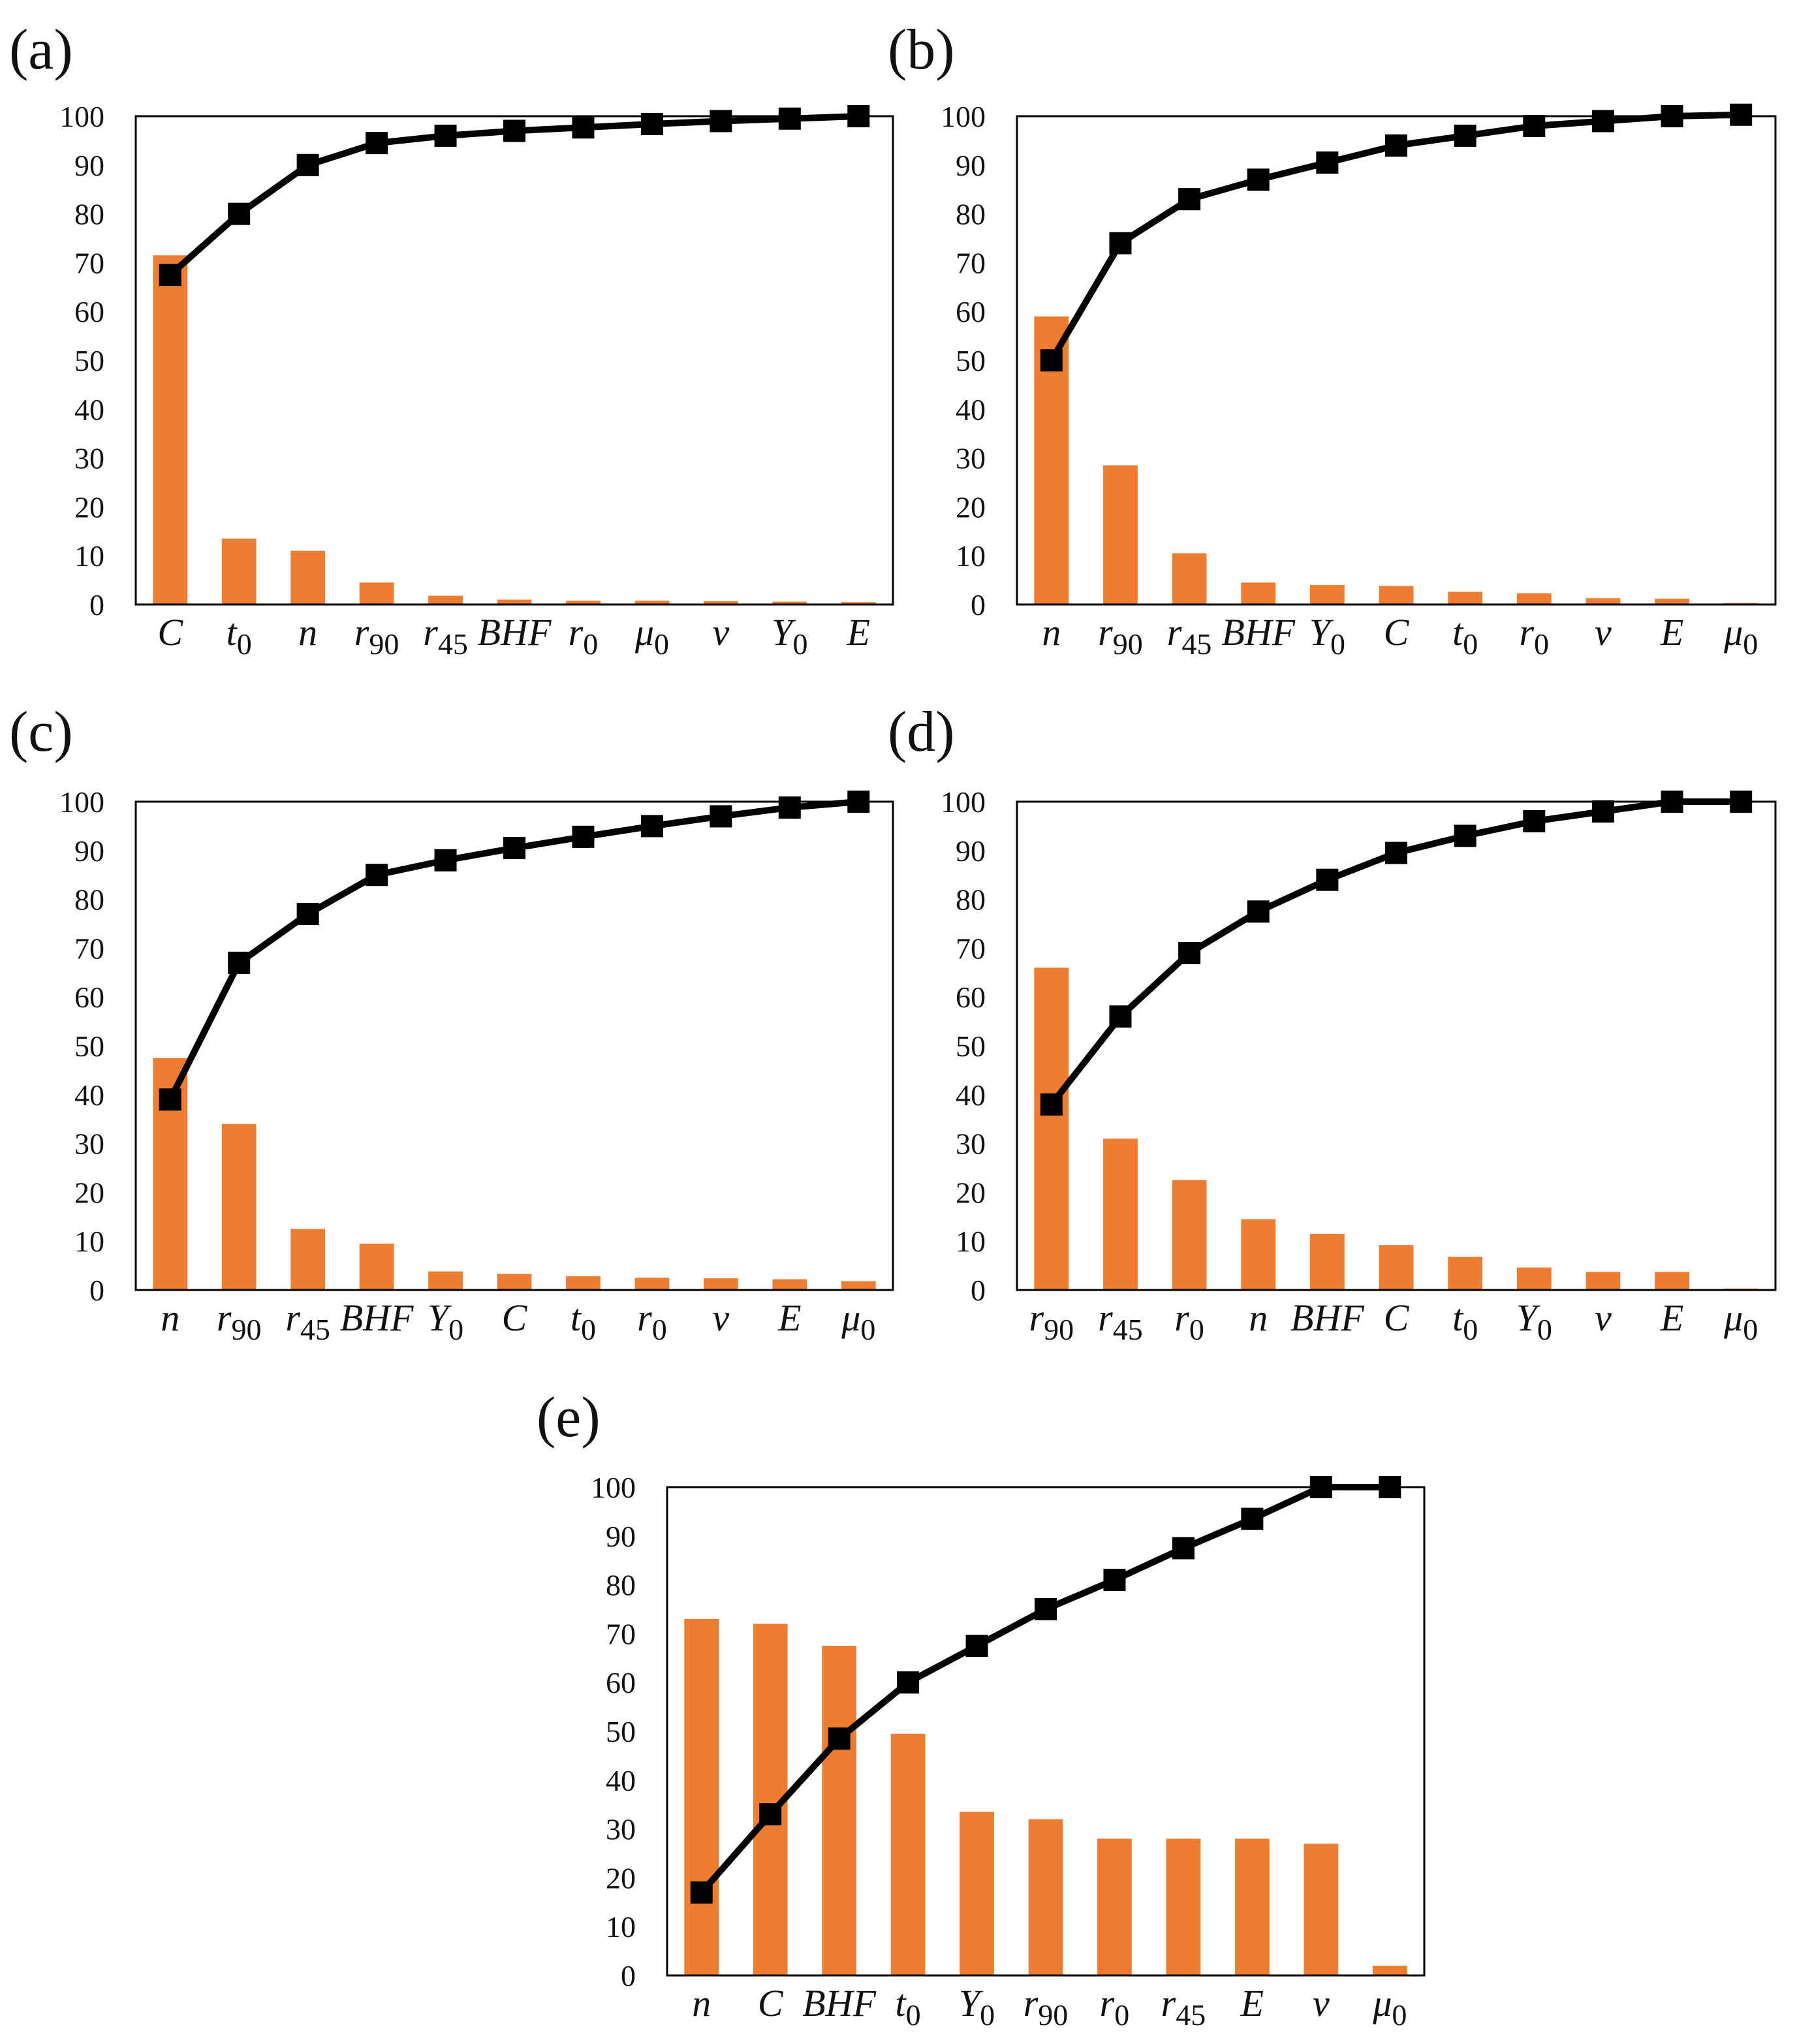 The height and width of the screenshot is (2044, 1797). Describe the element at coordinates (1322, 2003) in the screenshot. I see `x-tick-label: v` at that location.